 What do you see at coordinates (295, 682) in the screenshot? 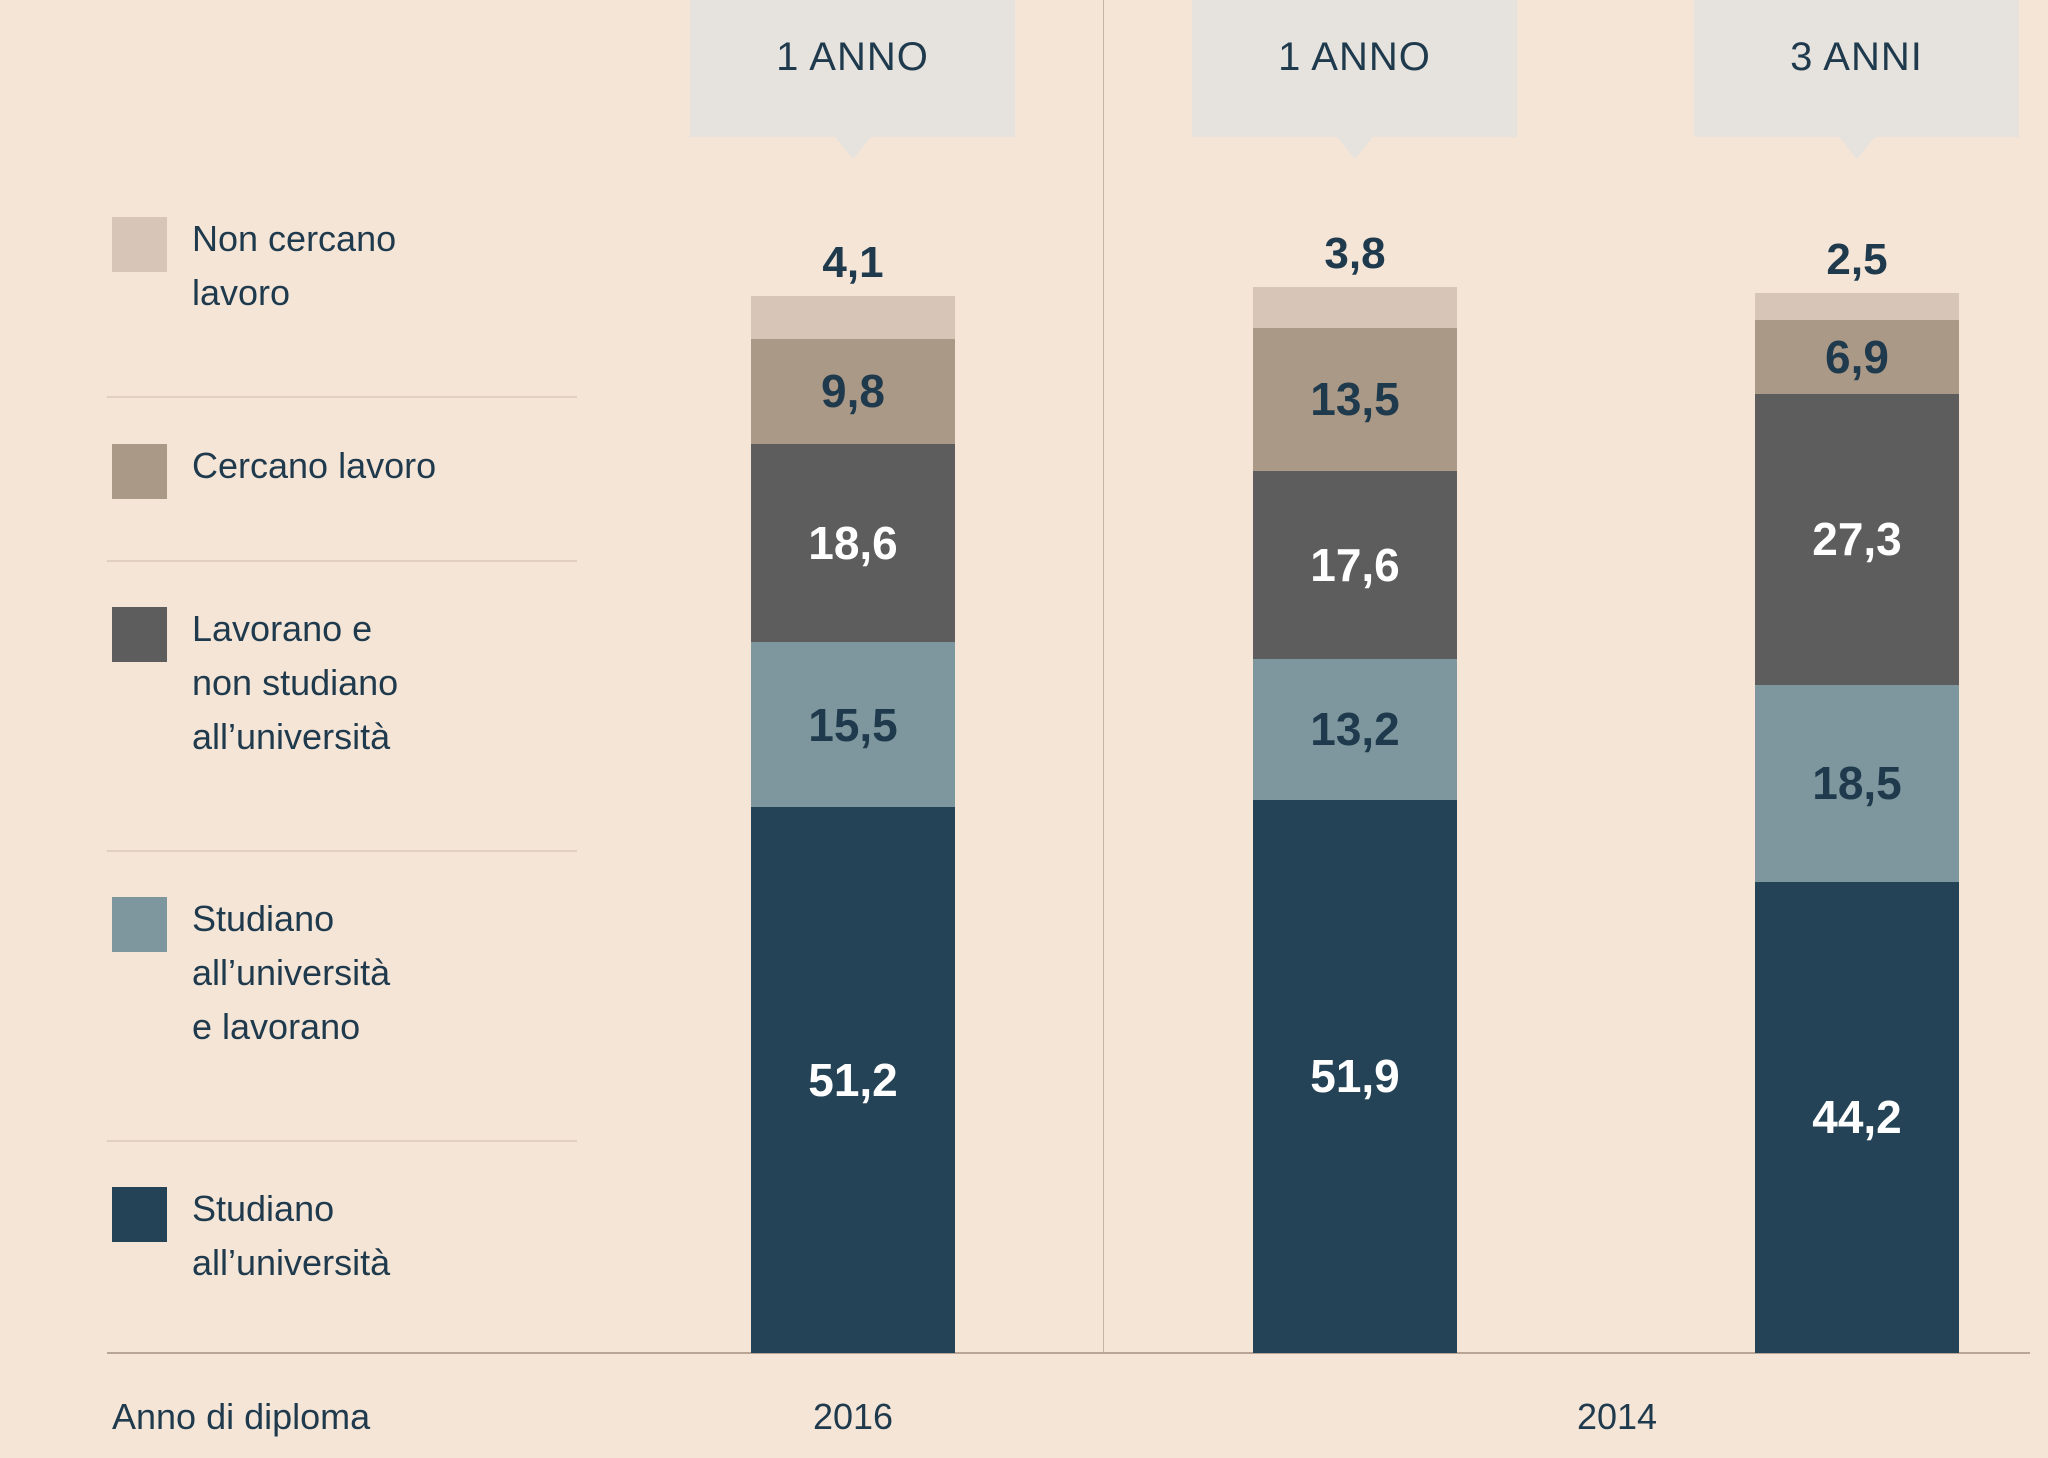
I see `legend-label: Lavorano e non studiano all’università` at bounding box center [295, 682].